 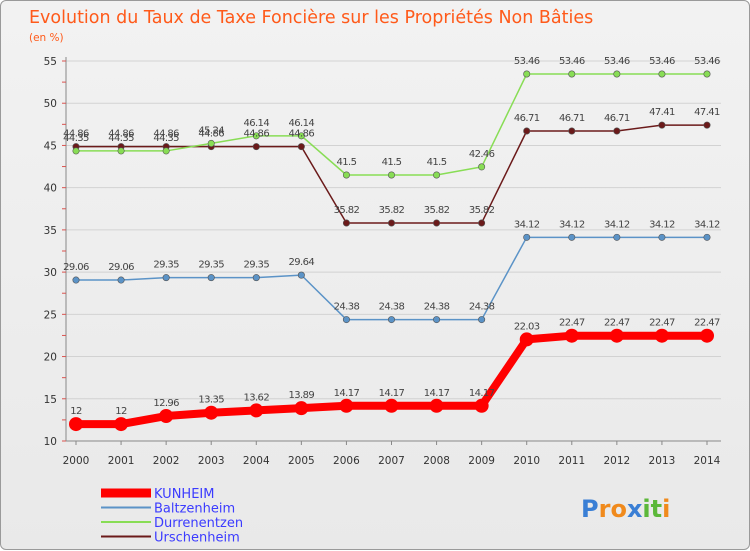 What do you see at coordinates (707, 237) in the screenshot?
I see `data-point-baltzenheim-2014` at bounding box center [707, 237].